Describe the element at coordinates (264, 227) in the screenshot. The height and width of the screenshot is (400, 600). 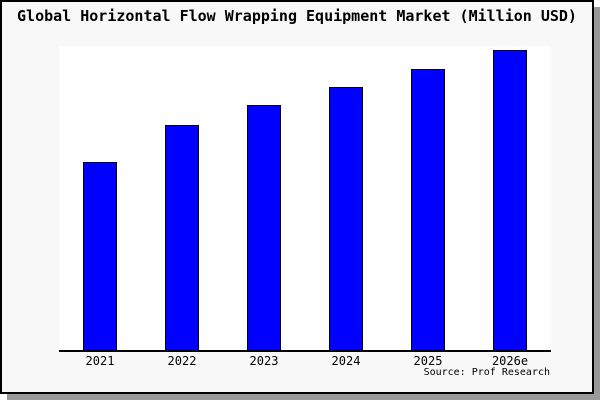
I see `bar-2023` at that location.